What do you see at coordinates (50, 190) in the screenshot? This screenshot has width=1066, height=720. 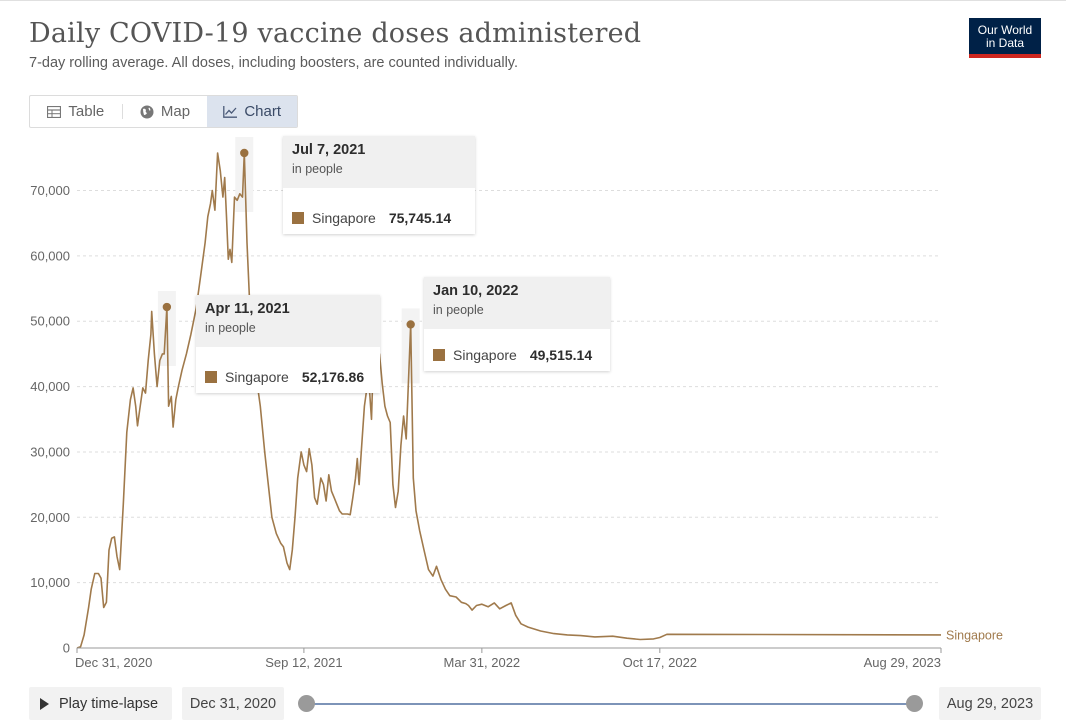 I see `y-tick-label: 70,000` at bounding box center [50, 190].